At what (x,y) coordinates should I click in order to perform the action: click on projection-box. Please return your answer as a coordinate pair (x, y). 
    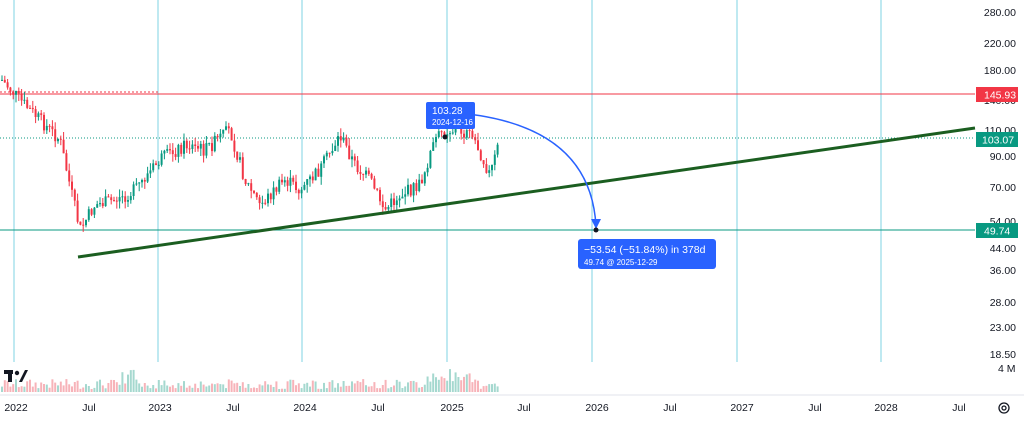
    Looking at the image, I should click on (647, 254).